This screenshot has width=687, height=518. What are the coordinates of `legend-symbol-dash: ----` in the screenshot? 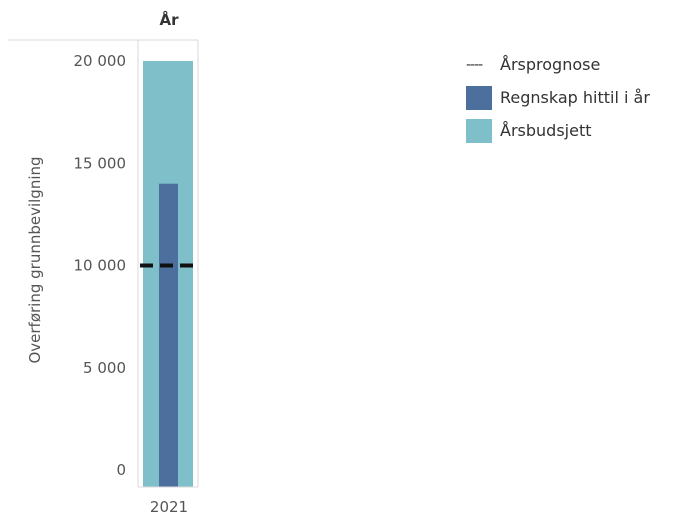 It's located at (474, 64).